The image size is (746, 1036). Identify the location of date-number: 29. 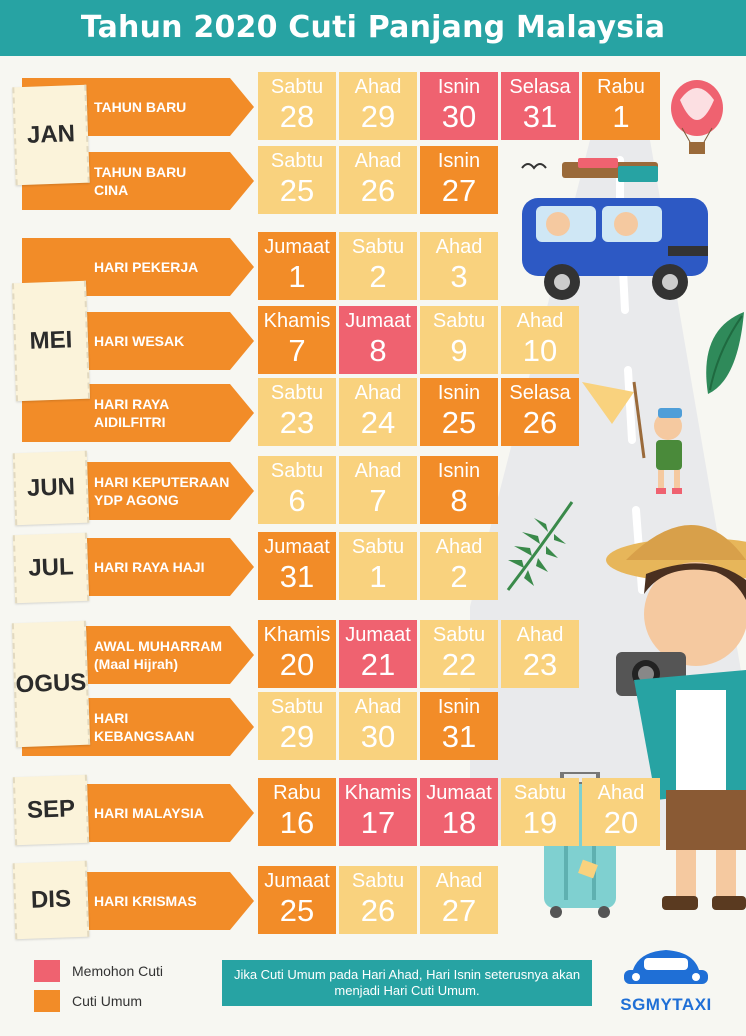
(297, 736).